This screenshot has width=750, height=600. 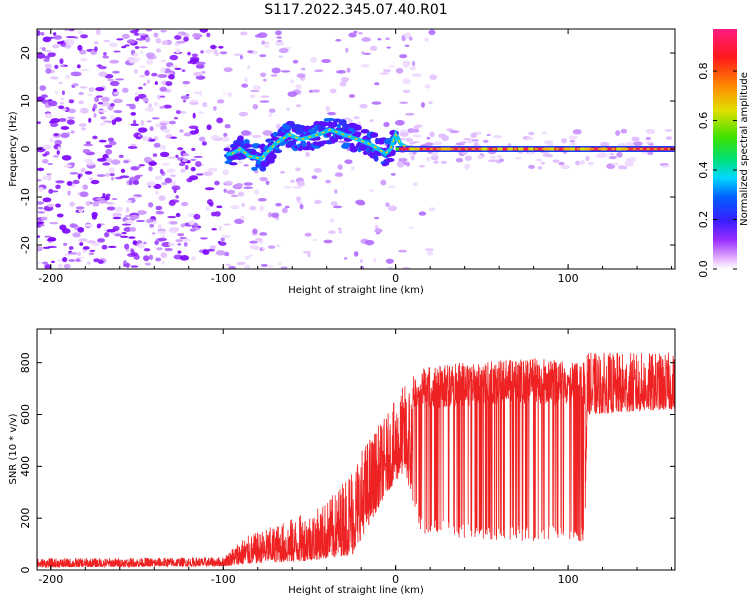 I want to click on spectrogram-xtick-label: -200, so click(x=50, y=278).